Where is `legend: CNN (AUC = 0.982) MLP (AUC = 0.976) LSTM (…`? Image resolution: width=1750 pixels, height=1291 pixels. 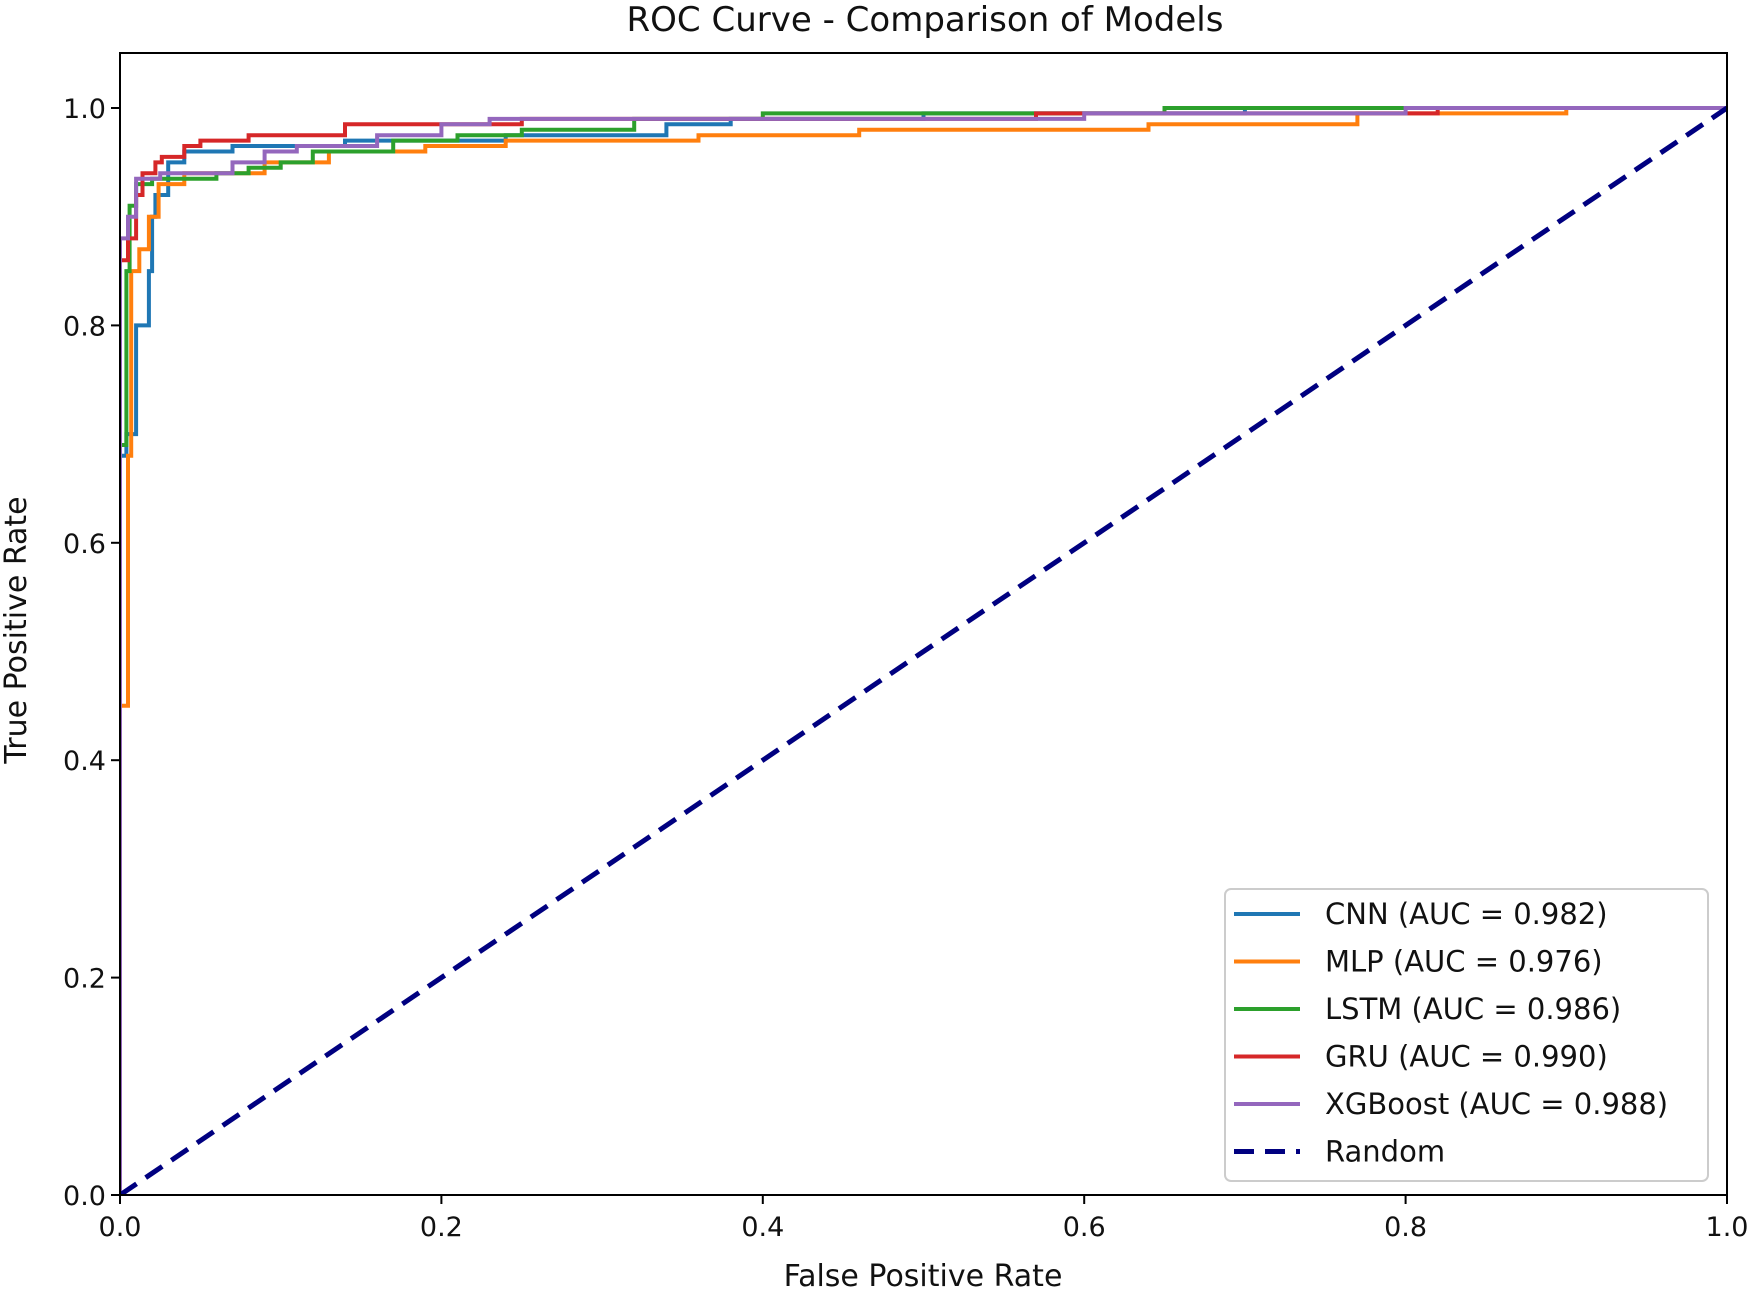 legend: CNN (AUC = 0.982) MLP (AUC = 0.976) LSTM (… is located at coordinates (1466, 1035).